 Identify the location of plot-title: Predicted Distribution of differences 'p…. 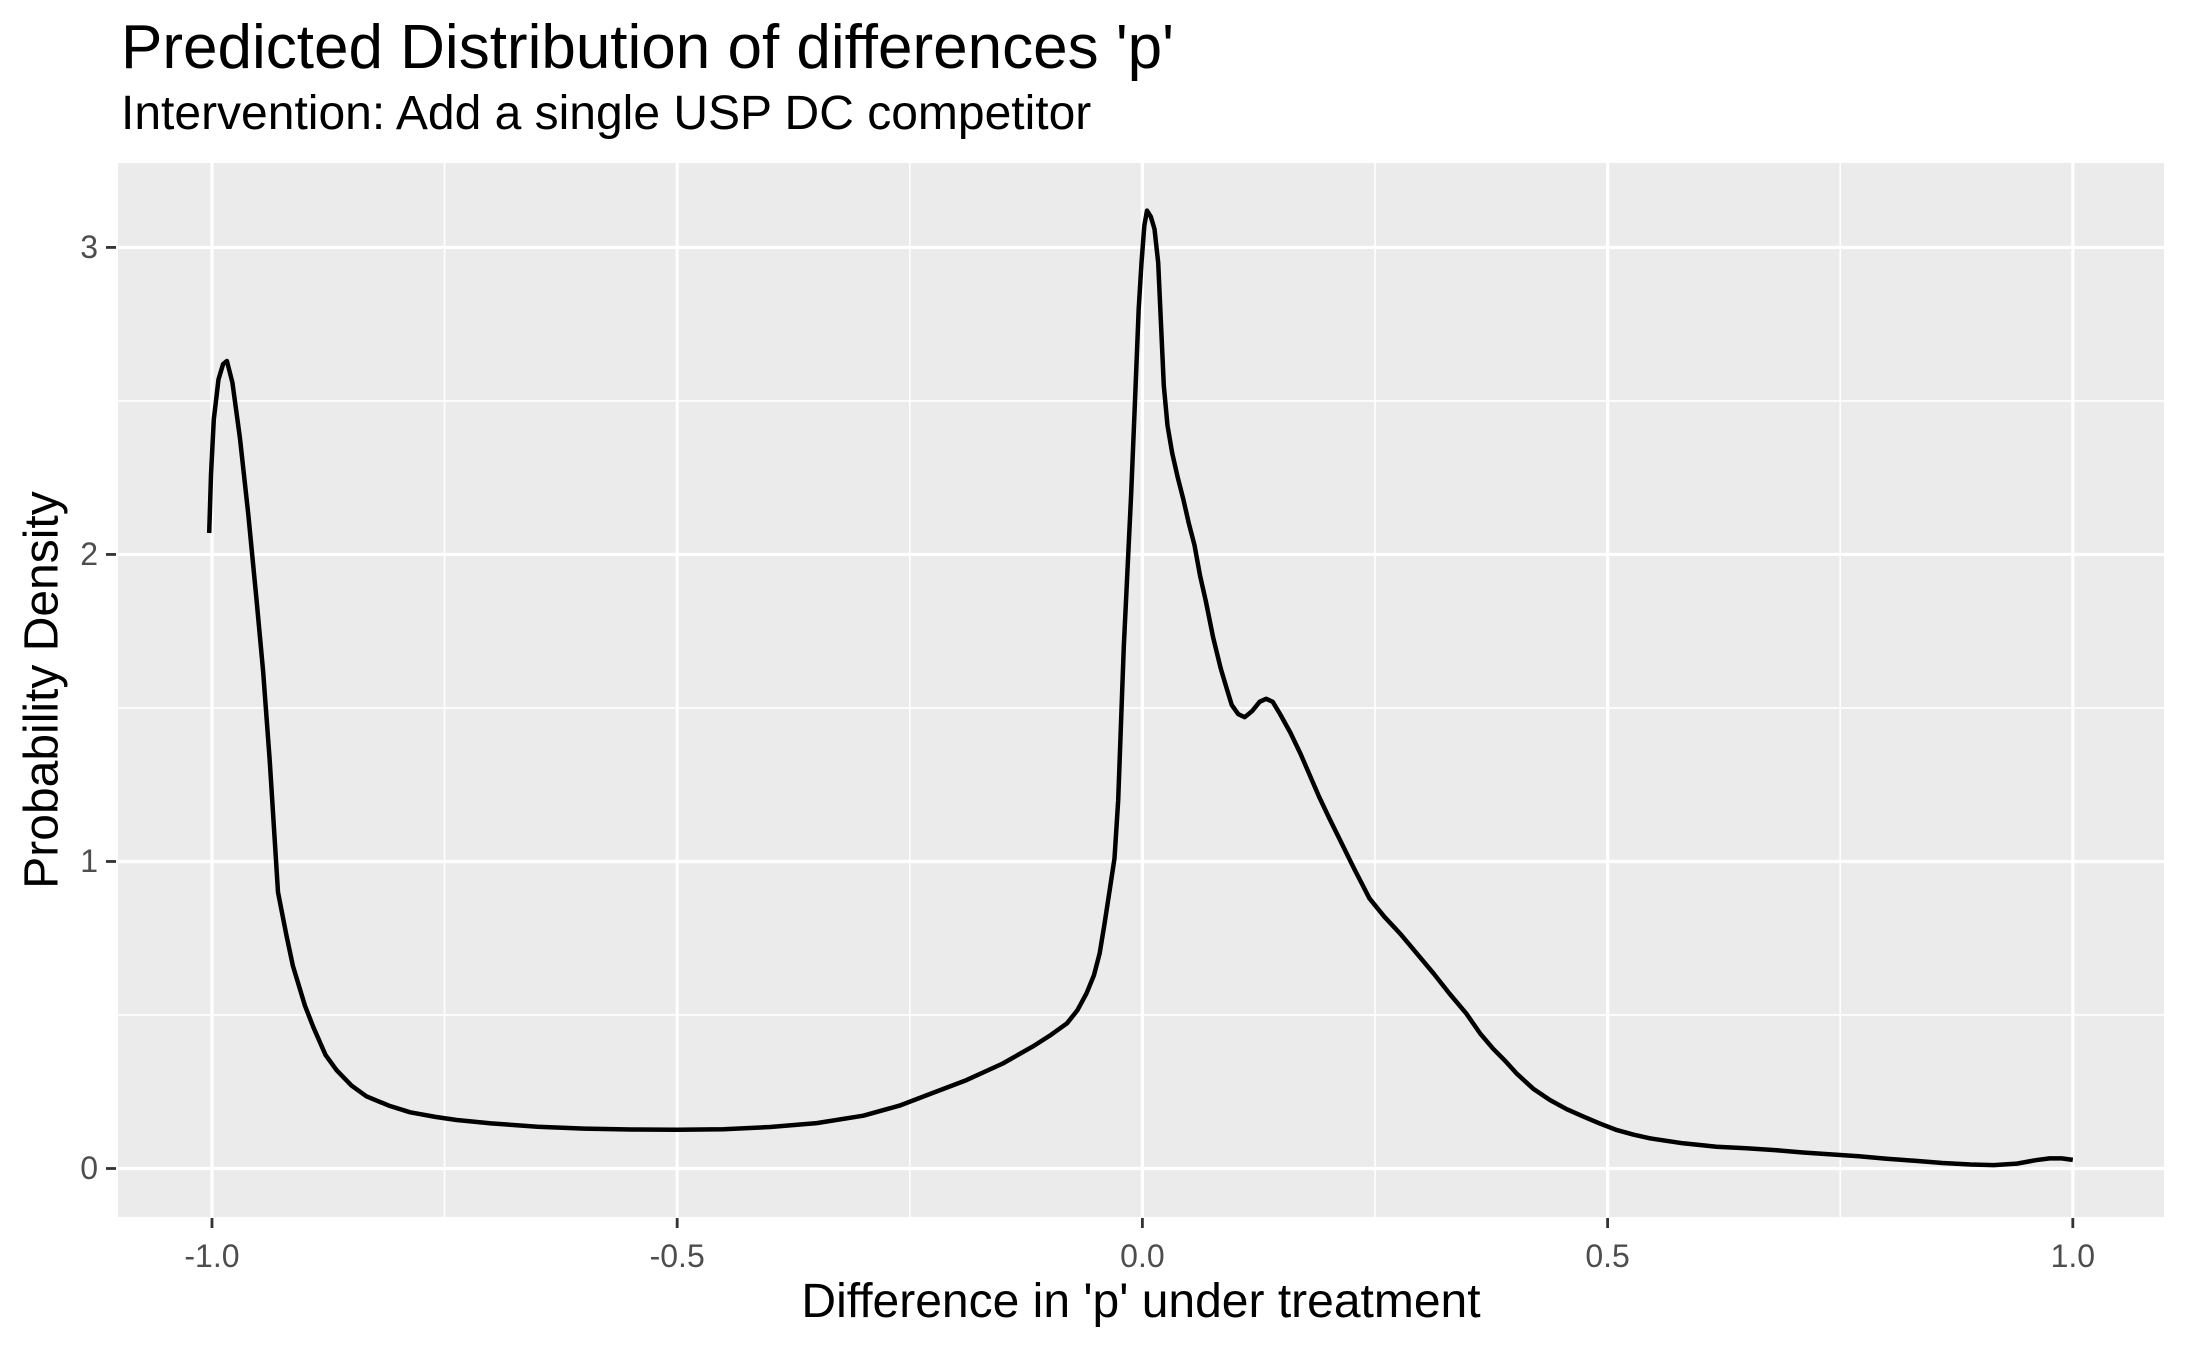
(647, 47).